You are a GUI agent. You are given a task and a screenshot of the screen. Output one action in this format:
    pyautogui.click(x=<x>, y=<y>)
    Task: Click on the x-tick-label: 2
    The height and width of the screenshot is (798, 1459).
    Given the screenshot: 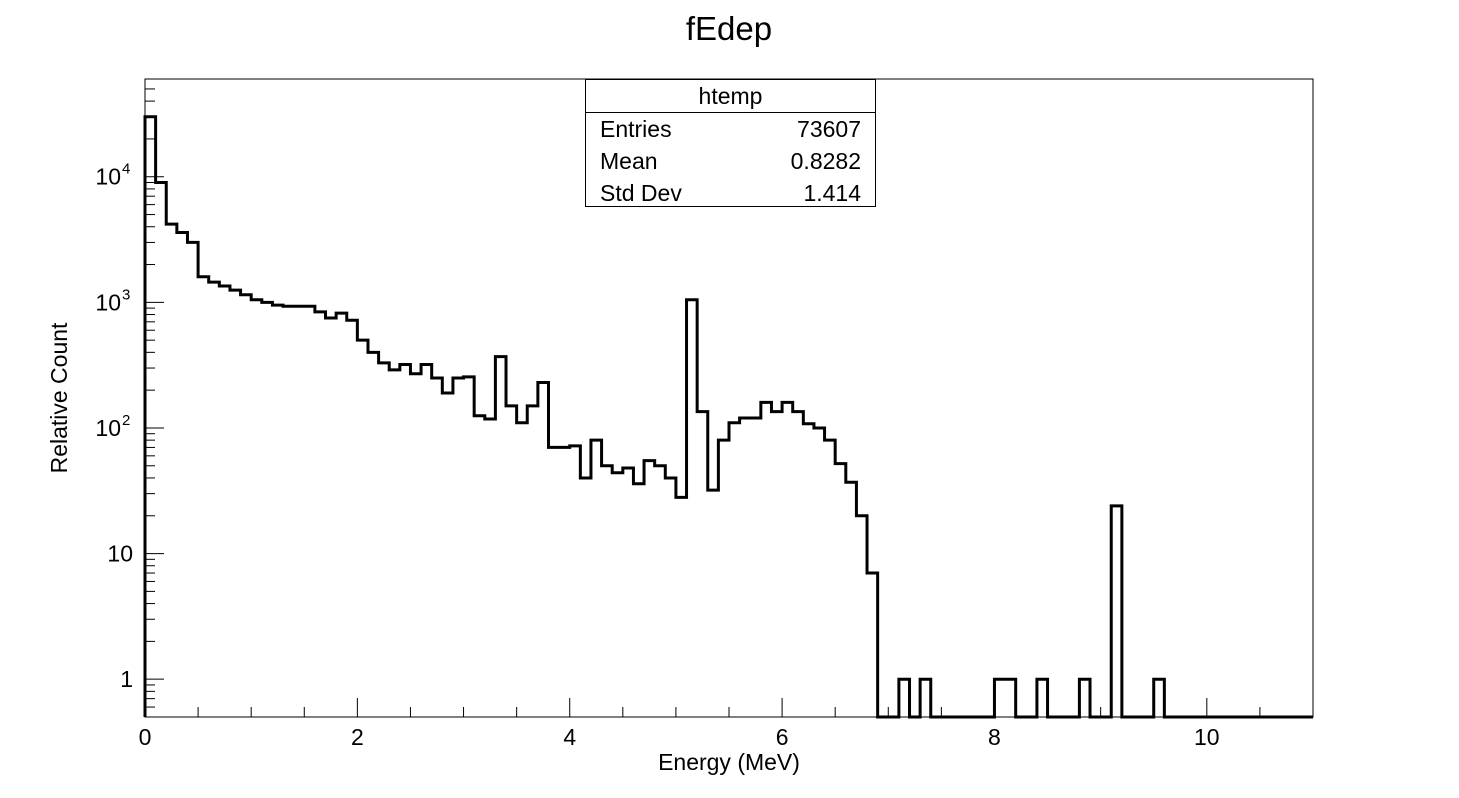 What is the action you would take?
    pyautogui.click(x=357, y=737)
    